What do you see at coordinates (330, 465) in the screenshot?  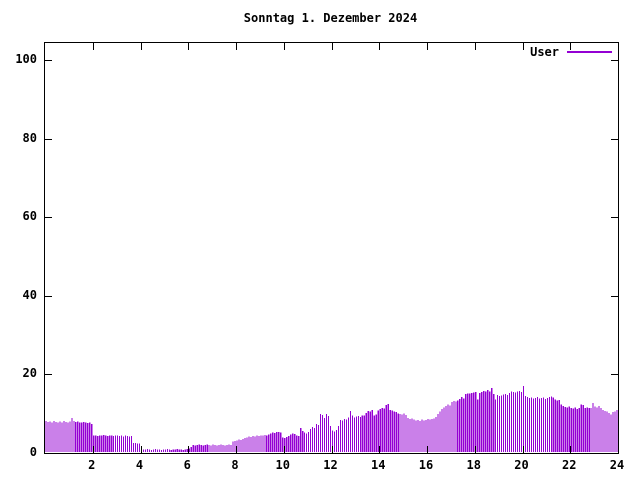 I see `x-tick-label: 12` at bounding box center [330, 465].